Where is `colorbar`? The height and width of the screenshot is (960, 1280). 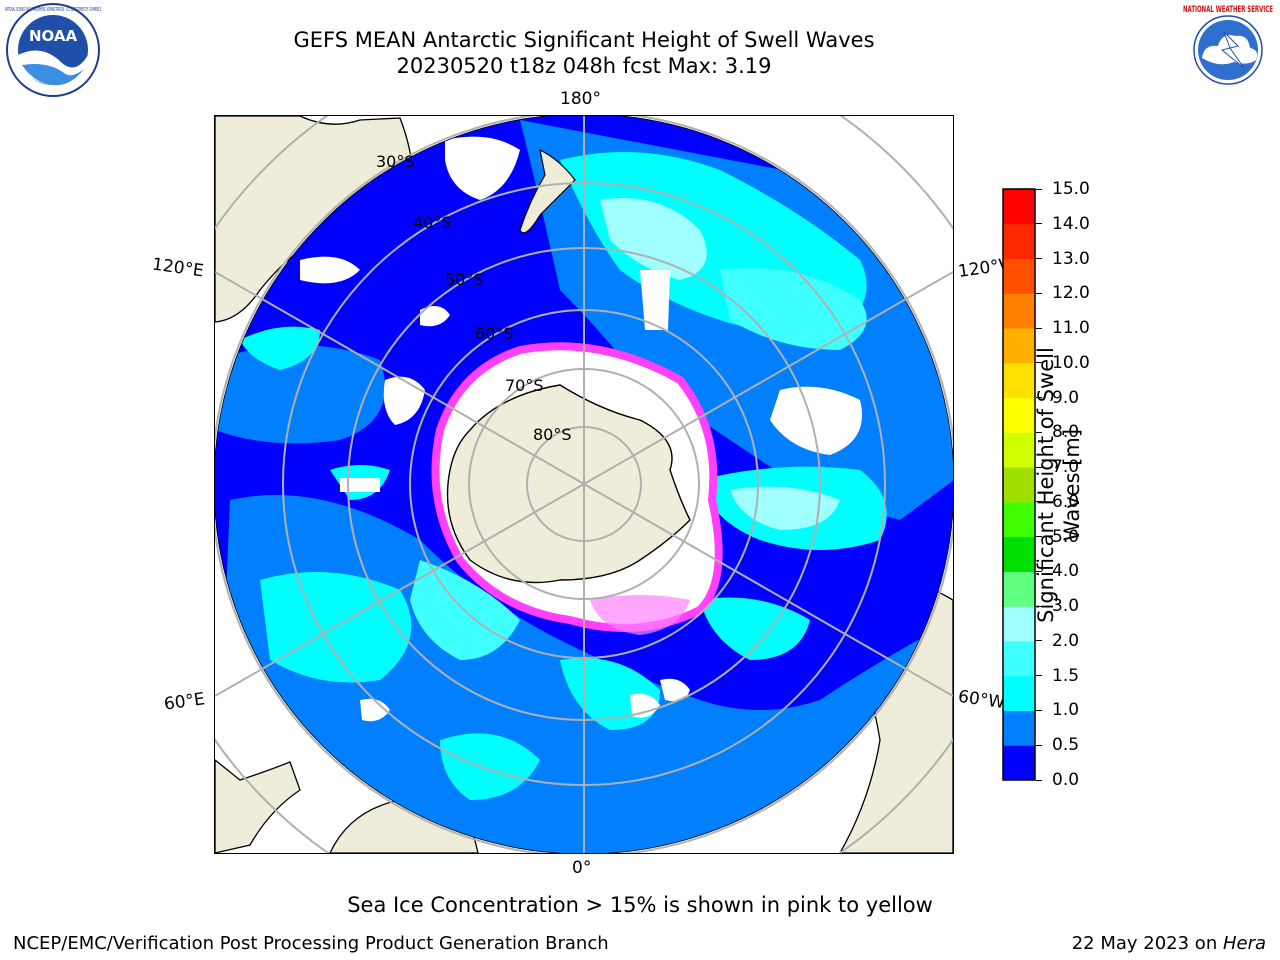
colorbar is located at coordinates (1019, 484).